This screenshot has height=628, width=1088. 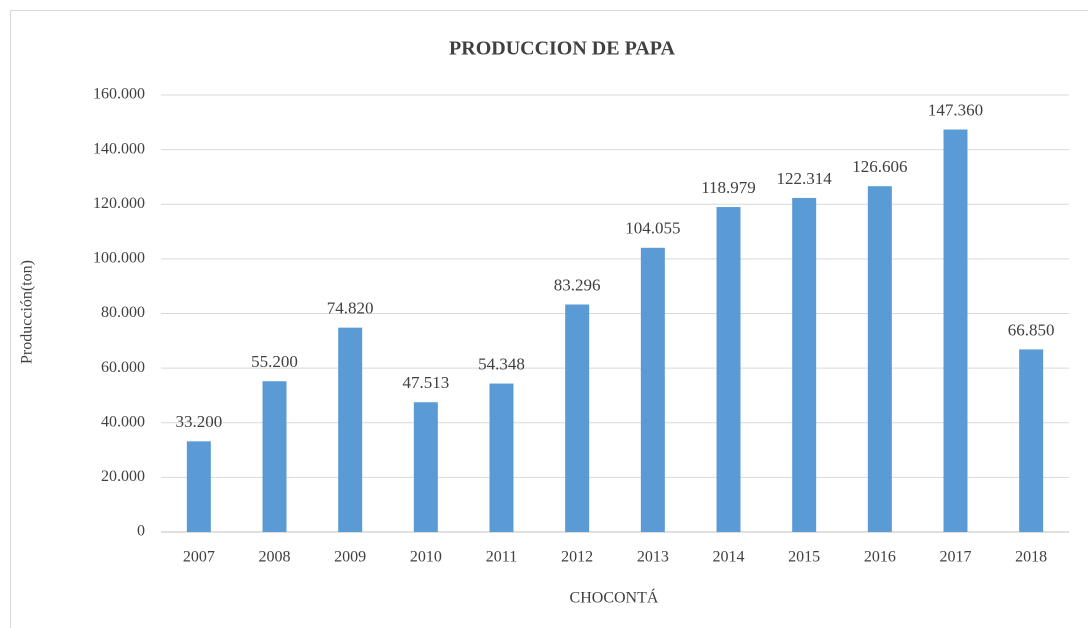 I want to click on y-tick-label: 140.000, so click(x=119, y=148).